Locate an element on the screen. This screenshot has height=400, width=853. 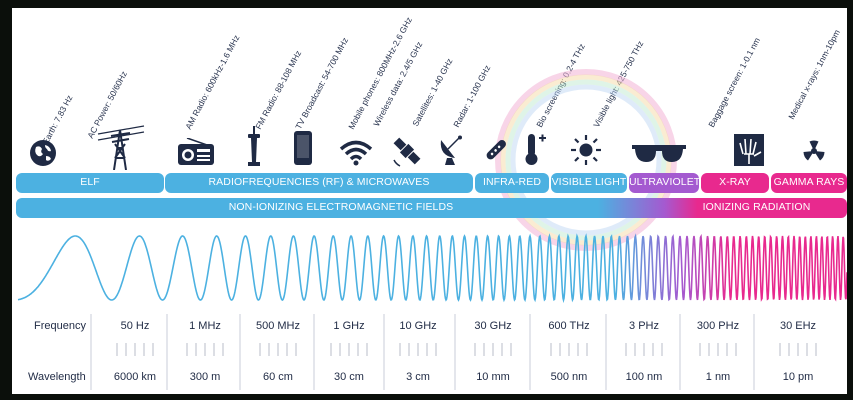
wavelength-value: 300 m is located at coordinates (205, 377).